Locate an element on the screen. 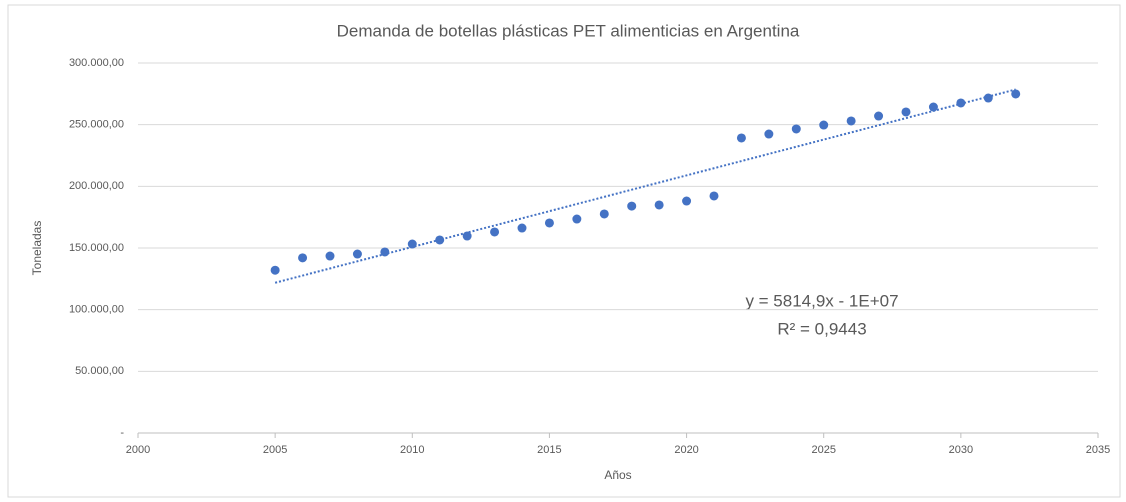 The width and height of the screenshot is (1126, 502). y-tick-label: 250.000,00 is located at coordinates (96, 125).